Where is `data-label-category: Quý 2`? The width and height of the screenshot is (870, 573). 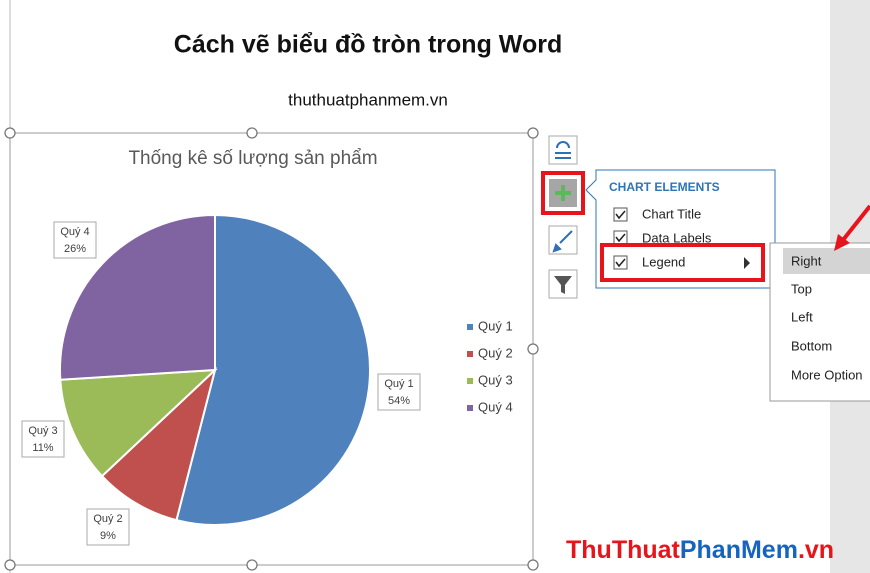 data-label-category: Quý 2 is located at coordinates (107, 519).